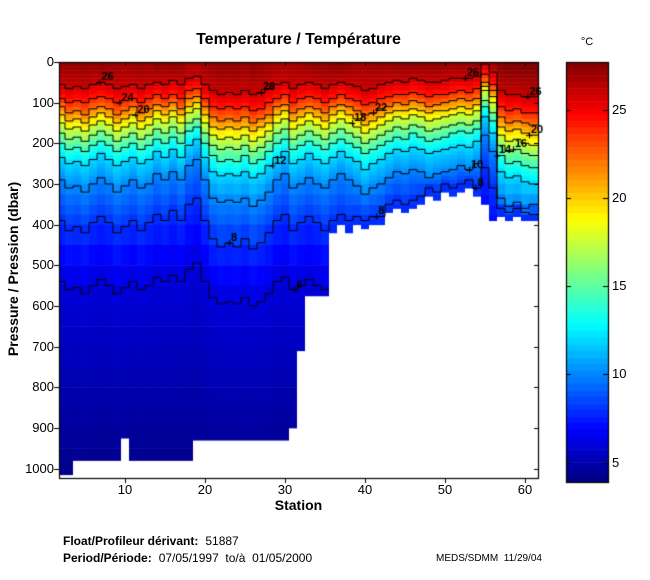  Describe the element at coordinates (43, 143) in the screenshot. I see `y-tick-label: 200` at that location.